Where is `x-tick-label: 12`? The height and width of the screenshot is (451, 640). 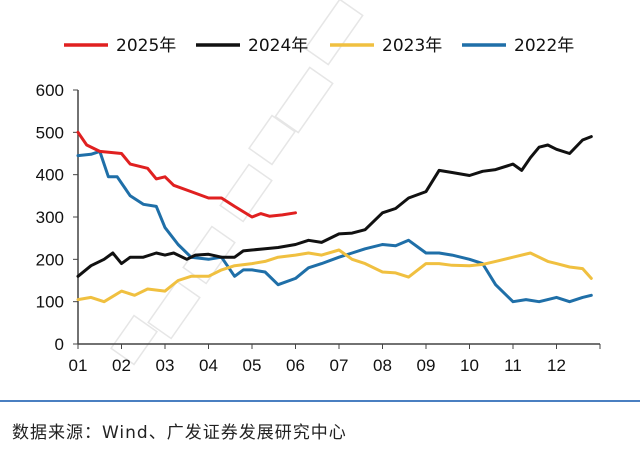 x-tick-label: 12 is located at coordinates (556, 365).